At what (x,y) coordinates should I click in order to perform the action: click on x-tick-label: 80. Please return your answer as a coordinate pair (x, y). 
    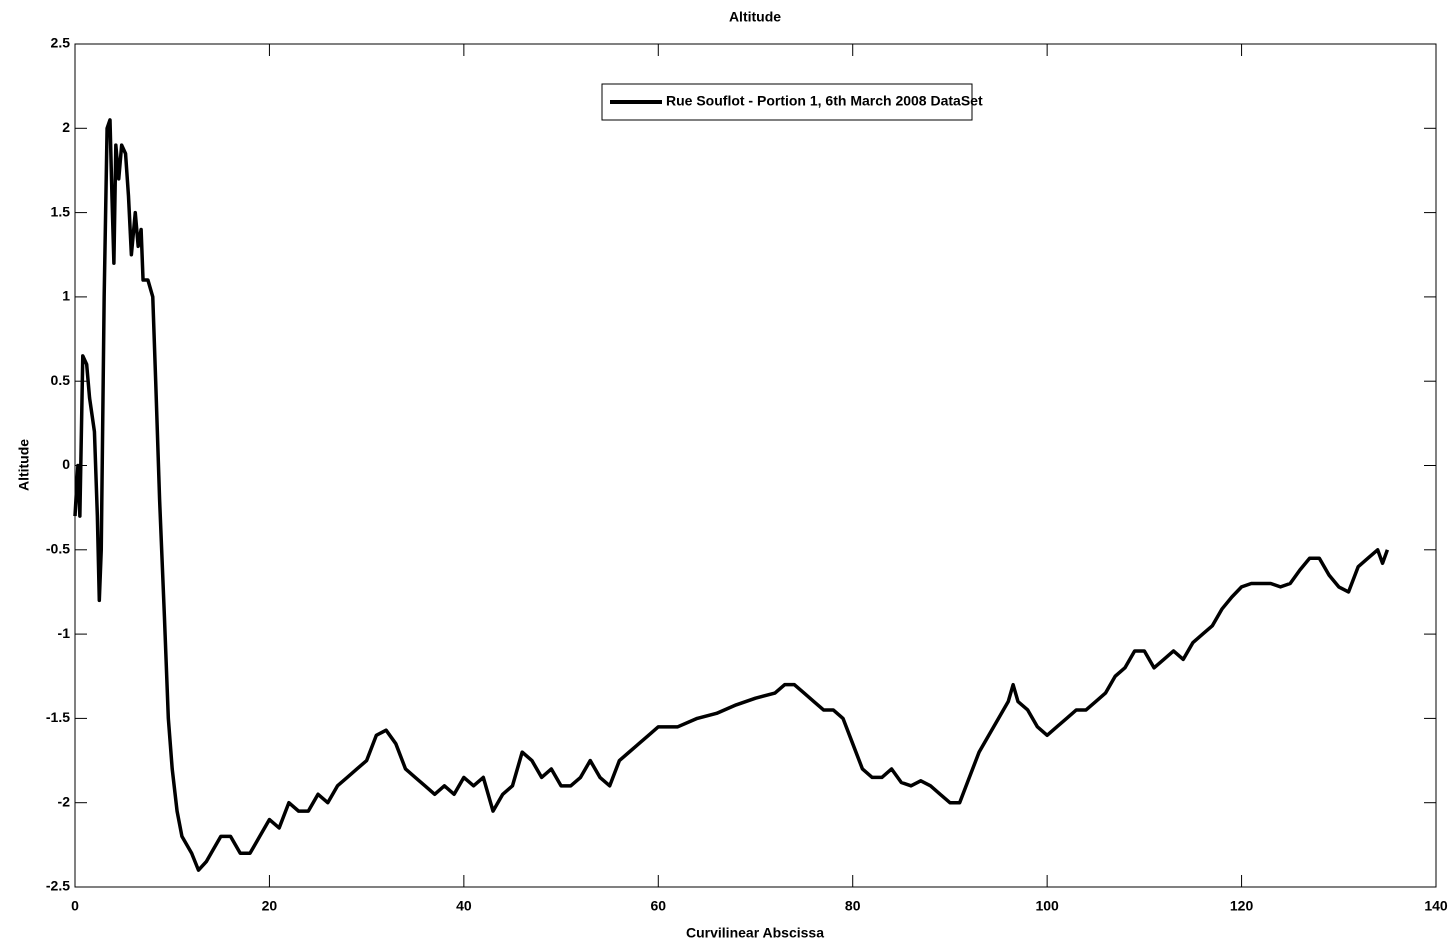
    Looking at the image, I should click on (853, 906).